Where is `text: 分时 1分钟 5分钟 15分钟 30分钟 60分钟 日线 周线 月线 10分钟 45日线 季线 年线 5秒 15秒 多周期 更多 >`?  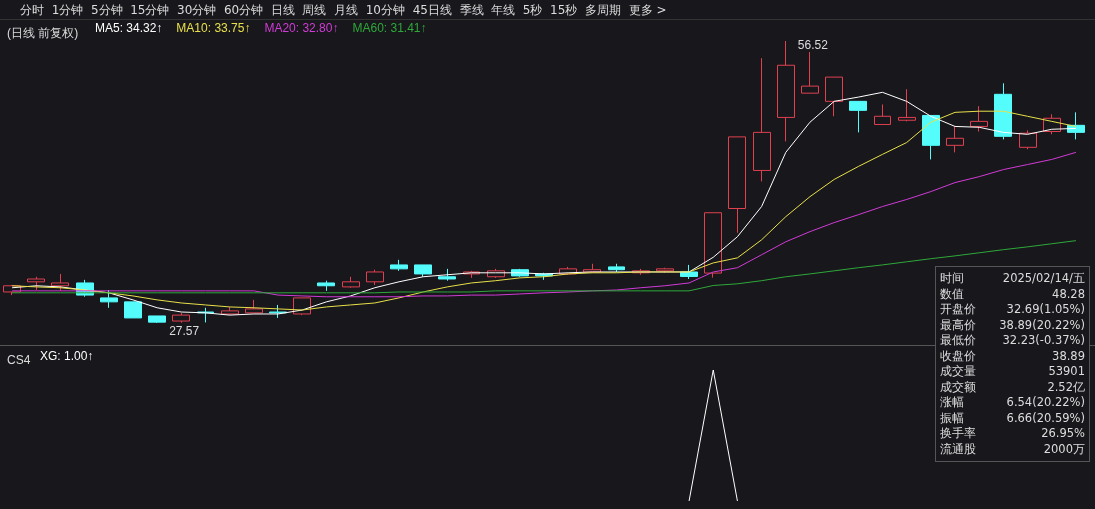 text: 分时 1分钟 5分钟 15分钟 30分钟 60分钟 日线 周线 月线 10分钟 45日线 季线 年线 5秒 15秒 多周期 更多 > is located at coordinates (547, 10).